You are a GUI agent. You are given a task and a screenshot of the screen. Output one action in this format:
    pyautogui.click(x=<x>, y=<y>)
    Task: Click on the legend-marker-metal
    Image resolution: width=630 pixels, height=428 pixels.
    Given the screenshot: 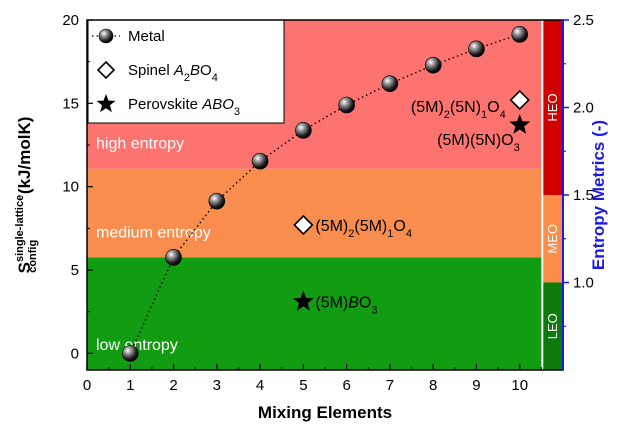 What is the action you would take?
    pyautogui.click(x=106, y=36)
    